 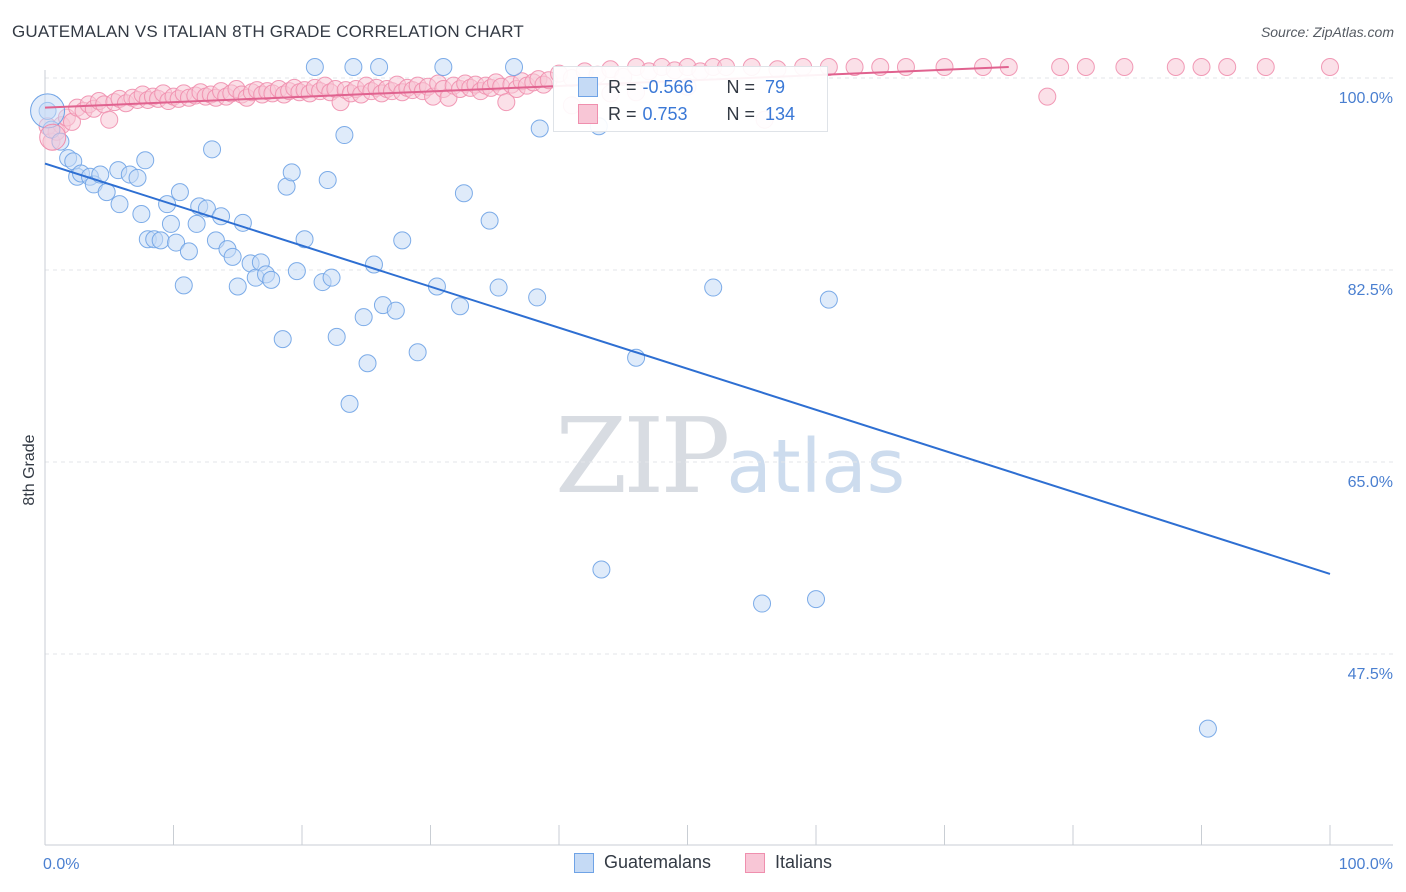 I want to click on watermark: ZIPatlas, so click(x=730, y=456).